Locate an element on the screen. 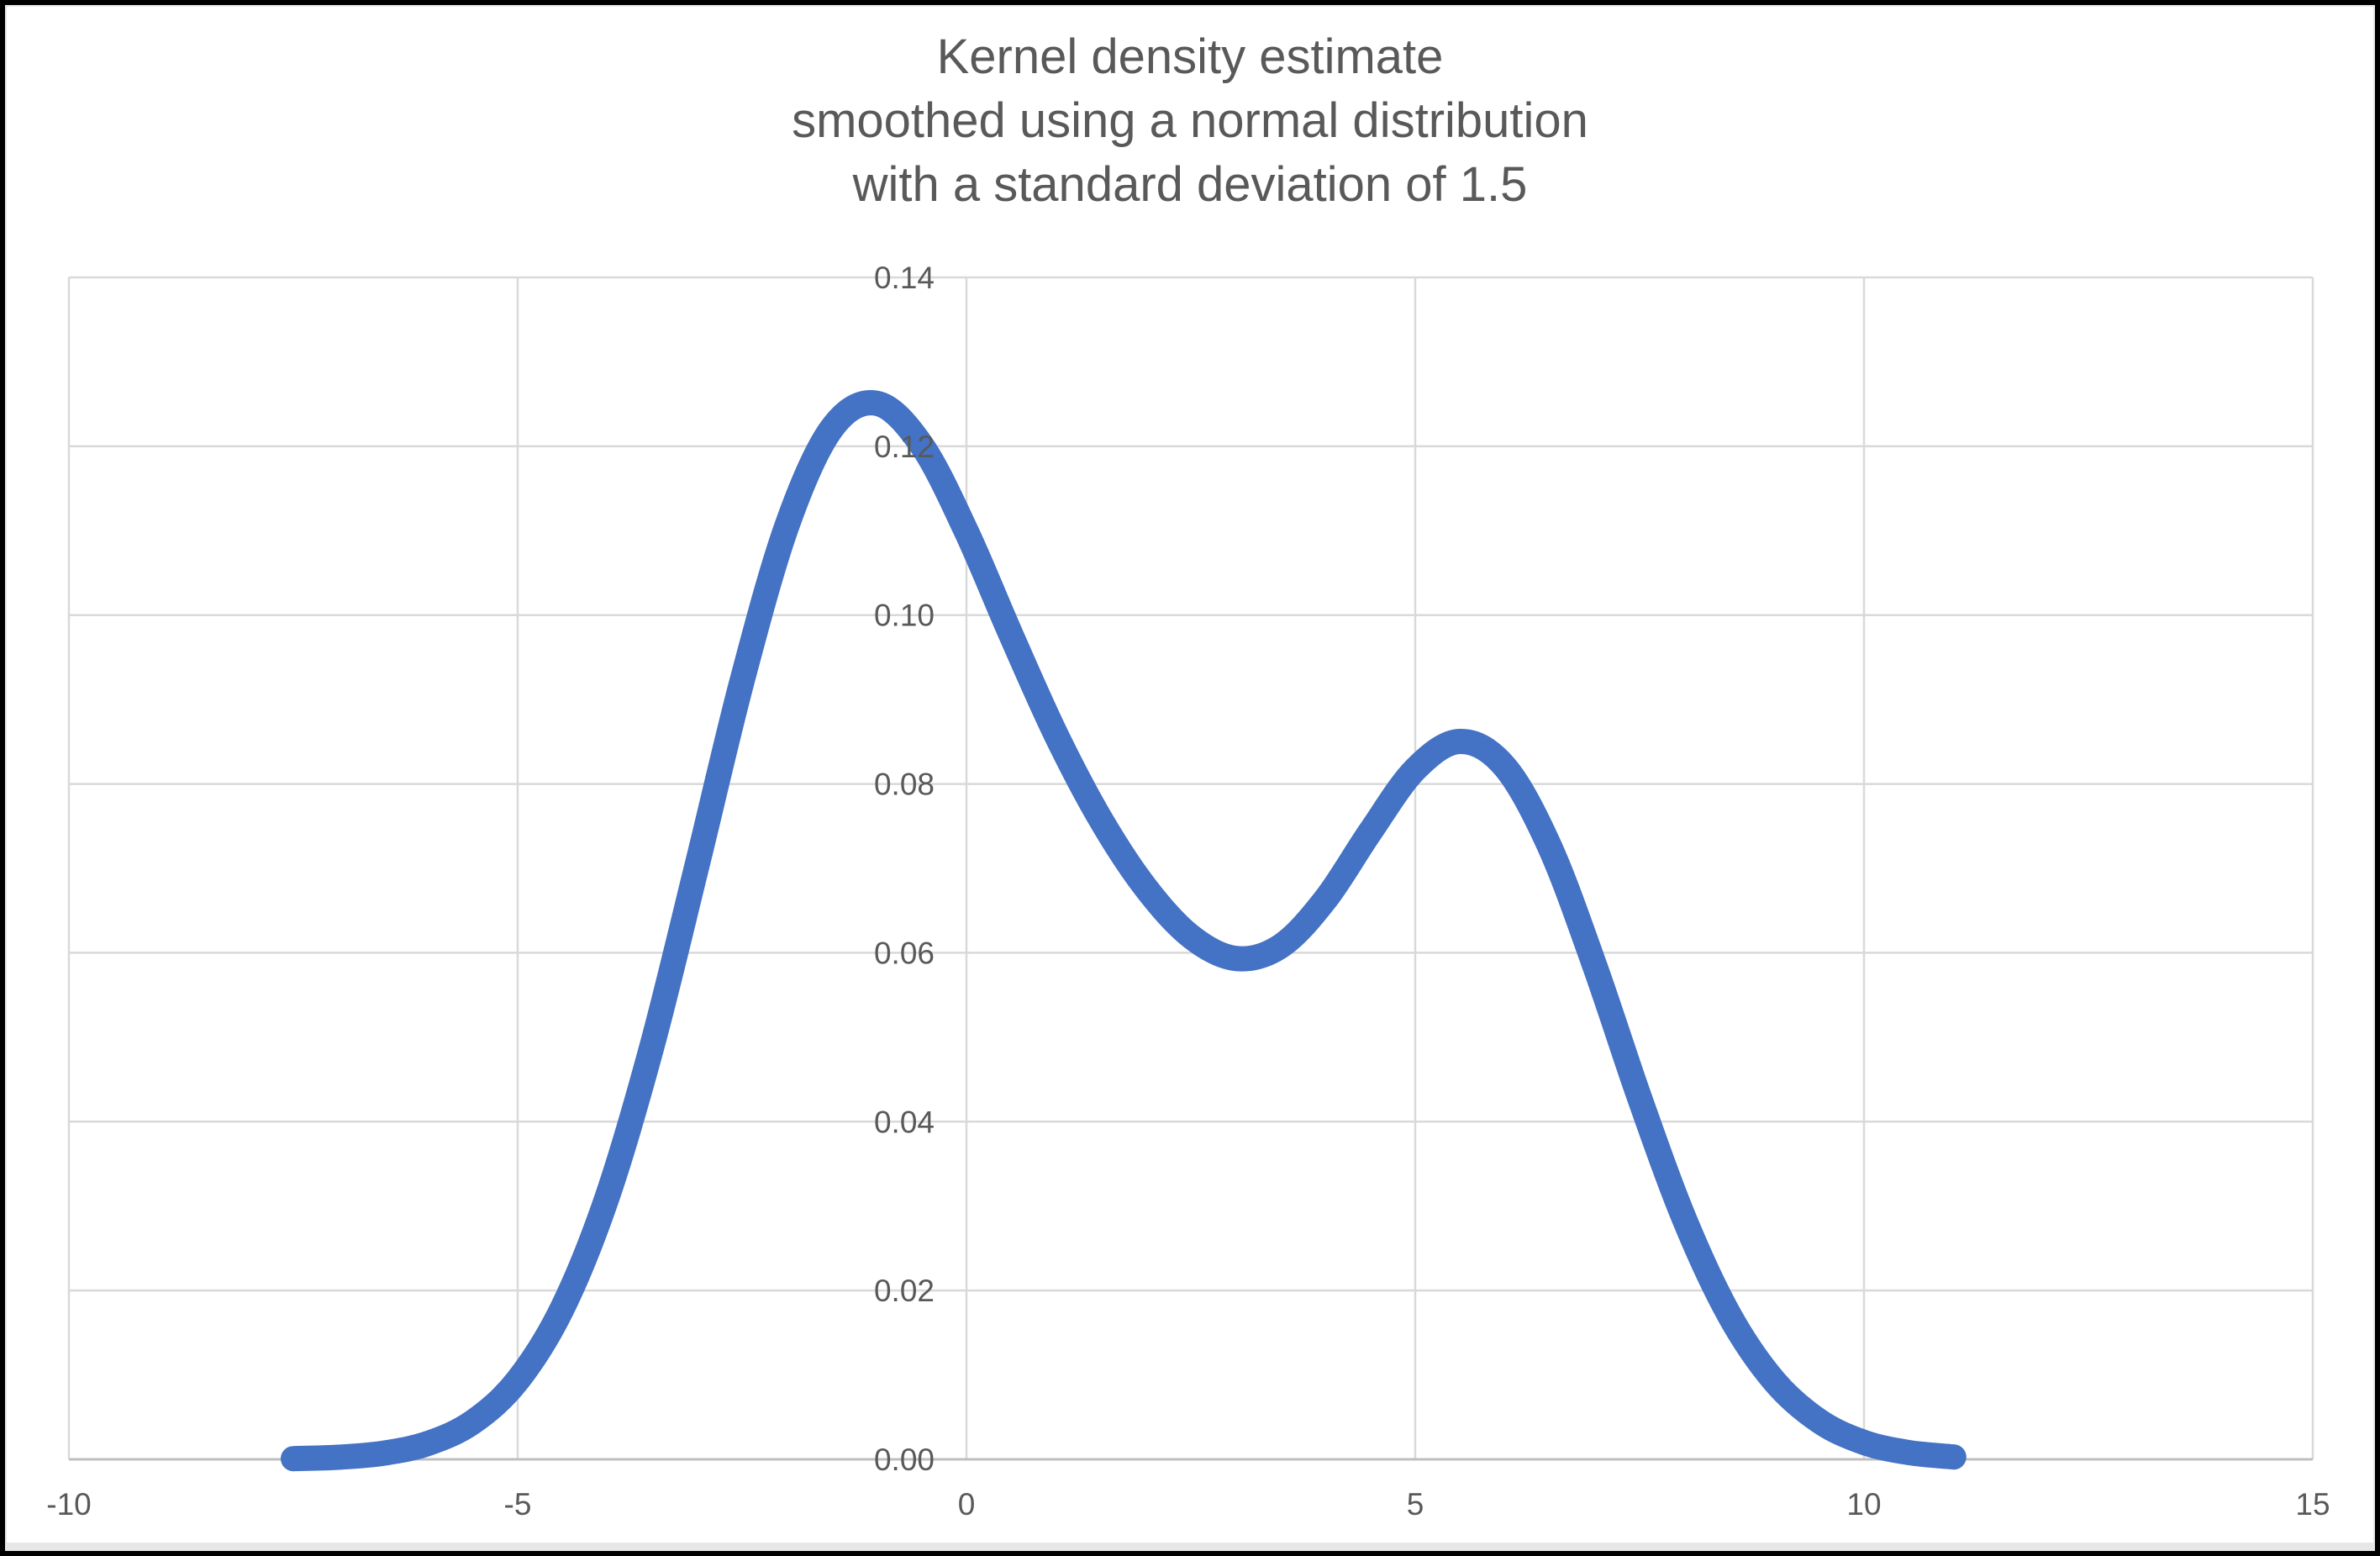 The image size is (2380, 1556). x-tick-label: 0 is located at coordinates (967, 1504).